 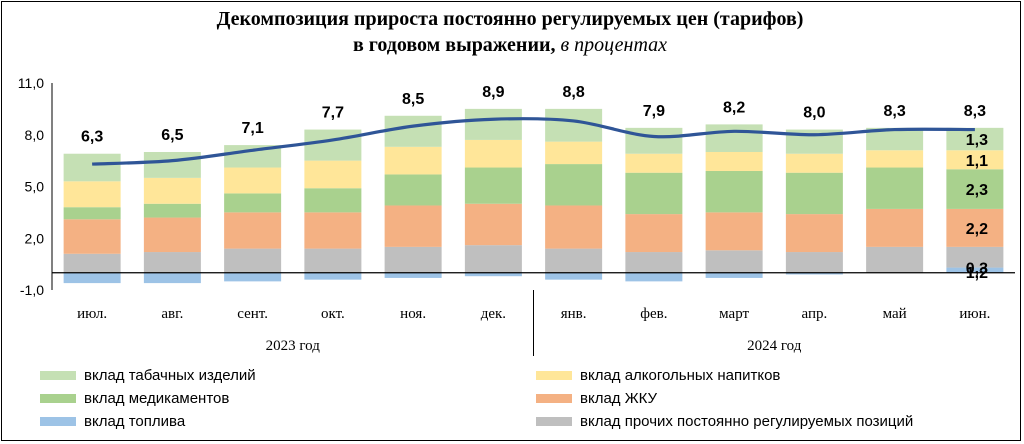 What do you see at coordinates (170, 375) in the screenshot?
I see `legend-label: вклад табачных изделий` at bounding box center [170, 375].